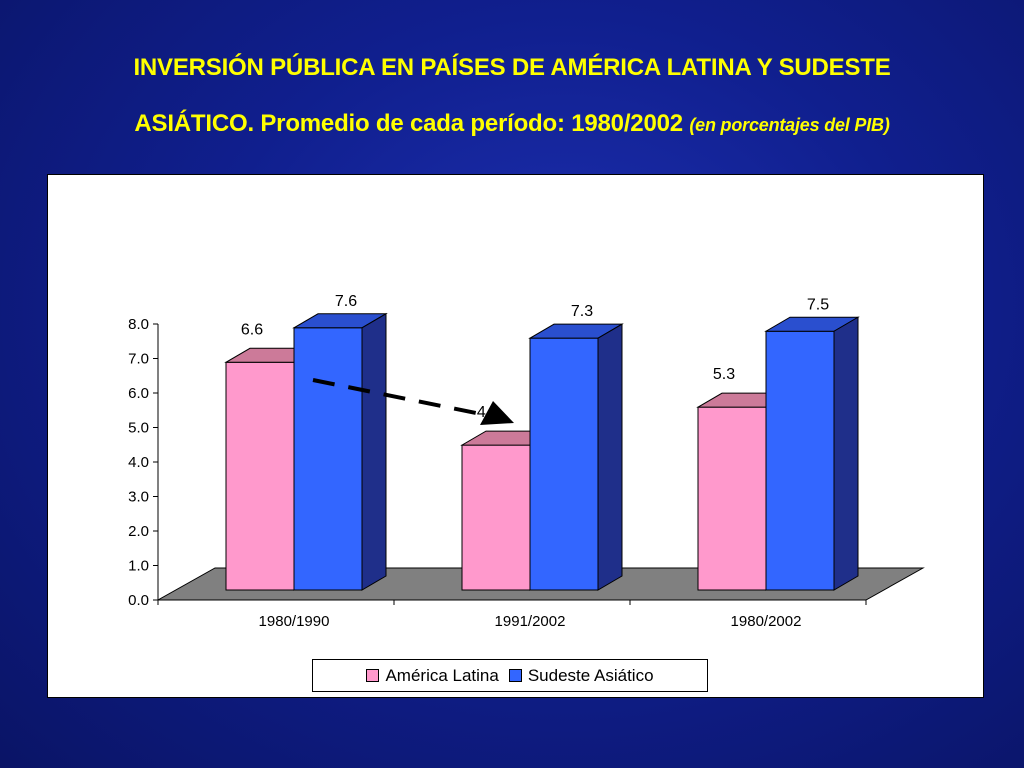 This screenshot has height=768, width=1024. I want to click on y-tick-label: 8.0, so click(138, 324).